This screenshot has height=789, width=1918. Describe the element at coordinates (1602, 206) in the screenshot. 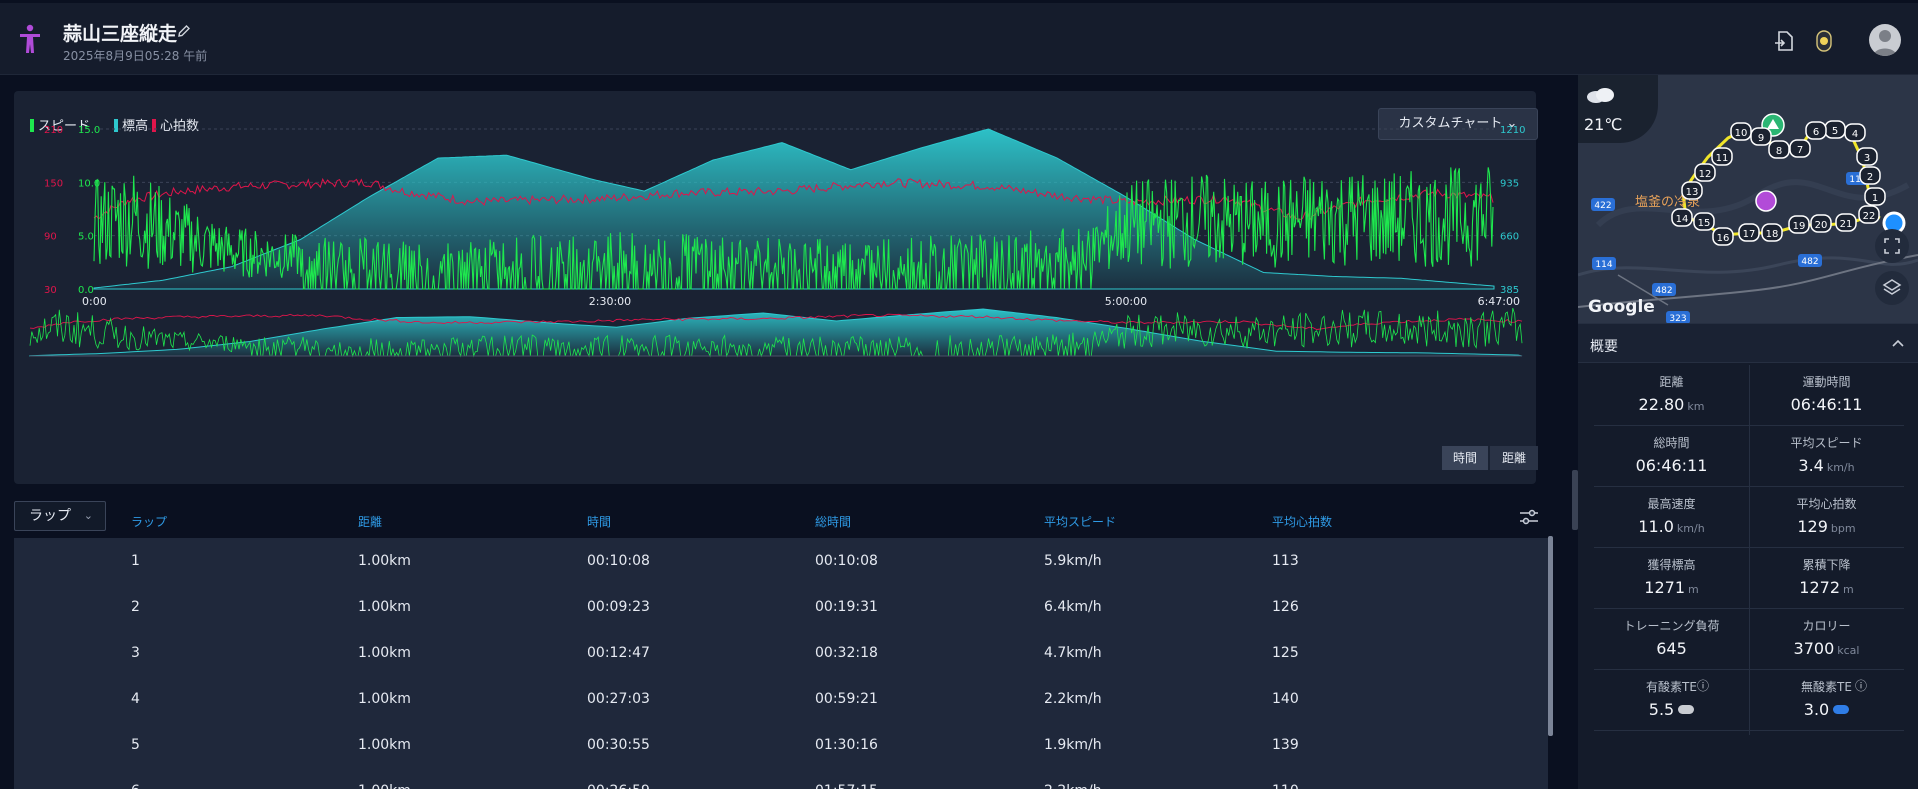

I see `road-number-label: 422` at that location.